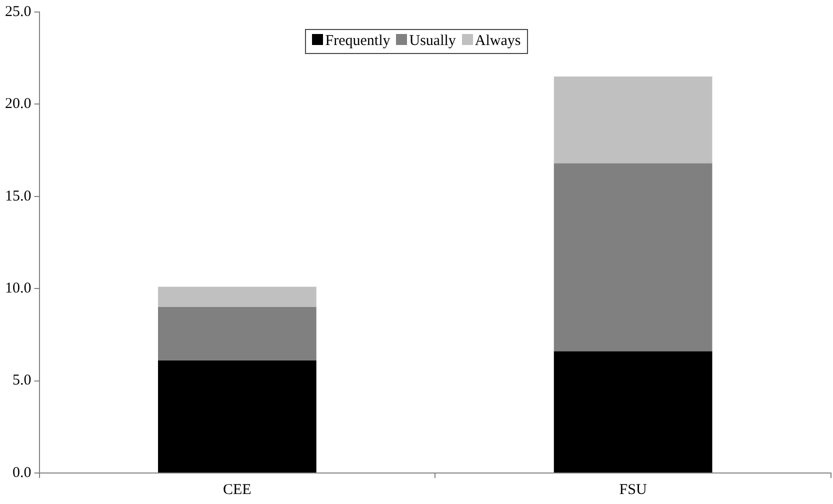 This screenshot has width=833, height=504. Describe the element at coordinates (18, 196) in the screenshot. I see `y-tick-label: 15.0` at that location.